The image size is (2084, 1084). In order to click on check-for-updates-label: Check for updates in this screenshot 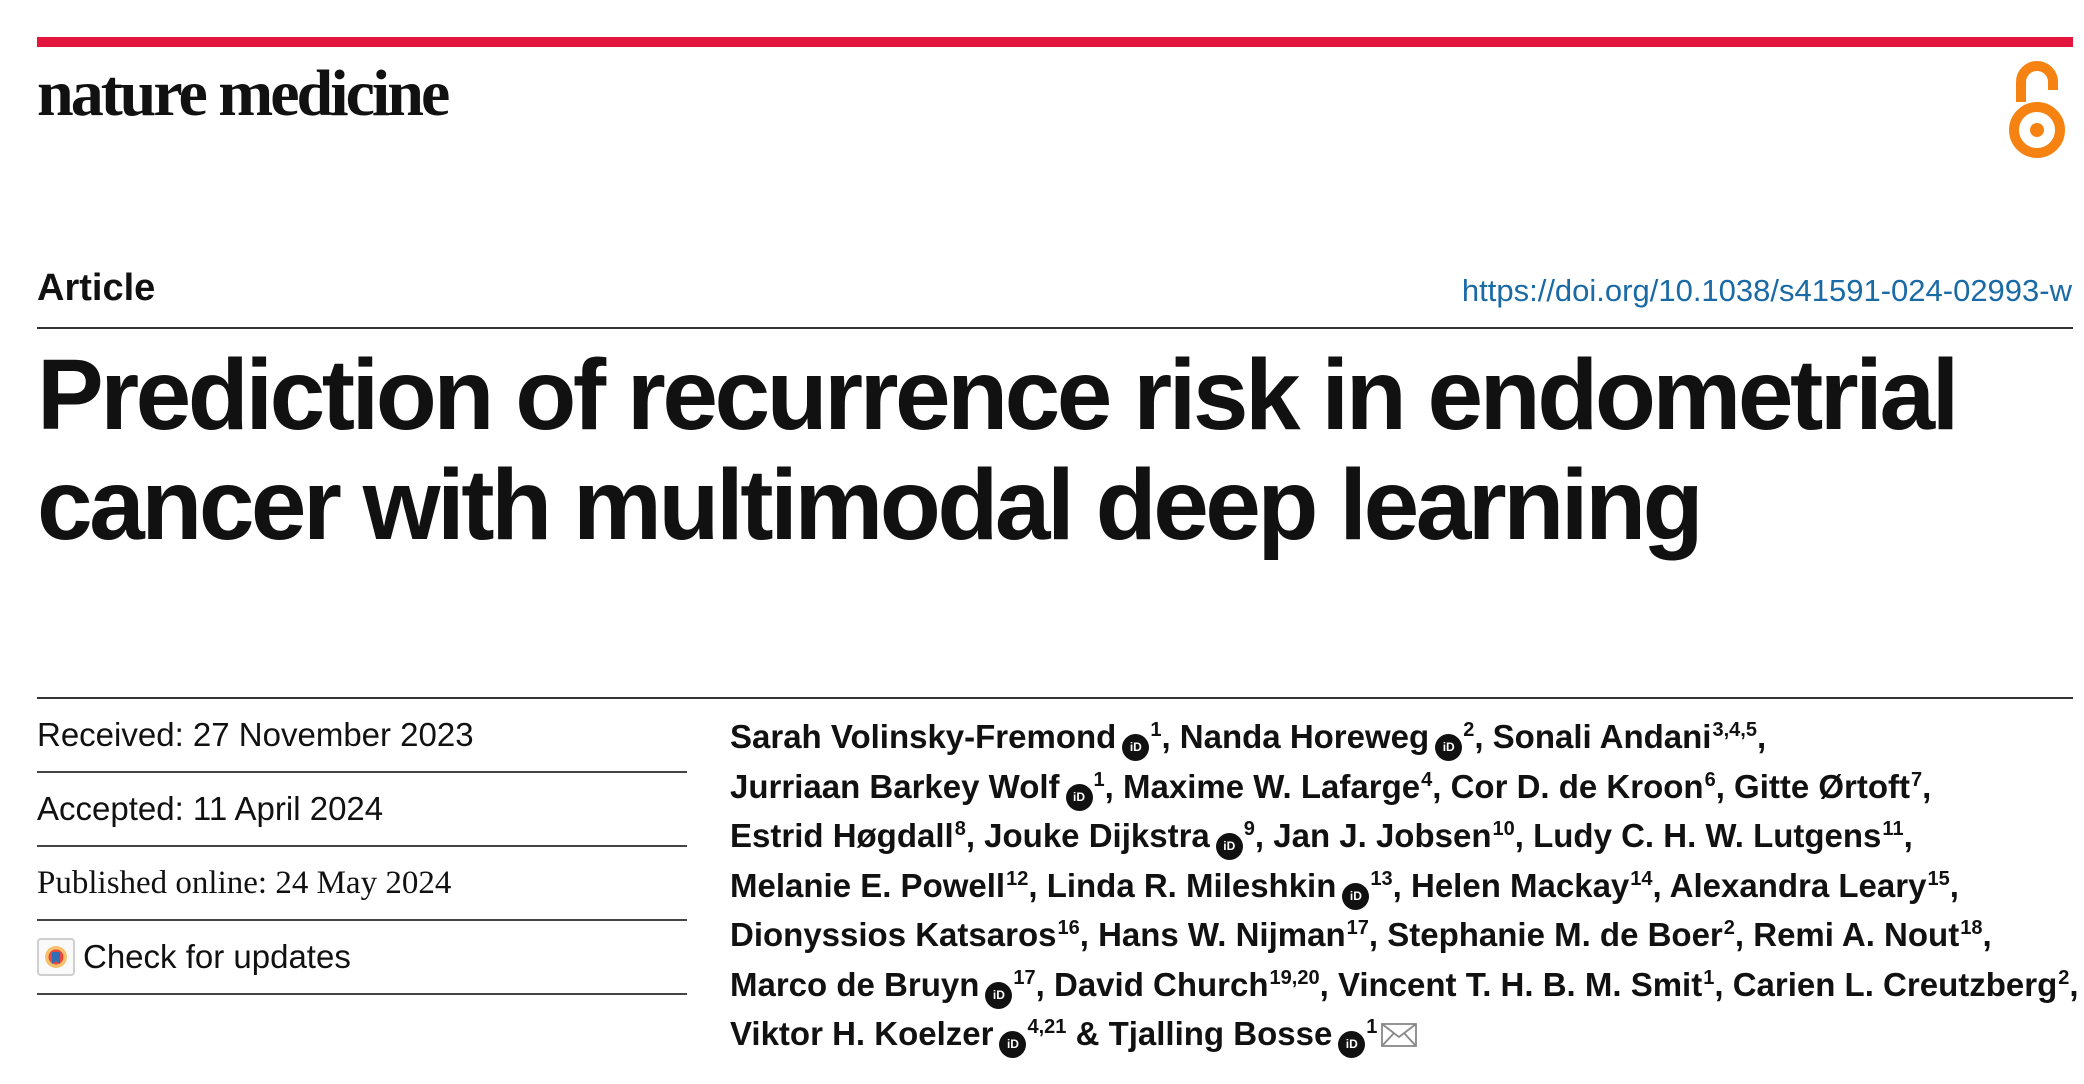, I will do `click(217, 956)`.